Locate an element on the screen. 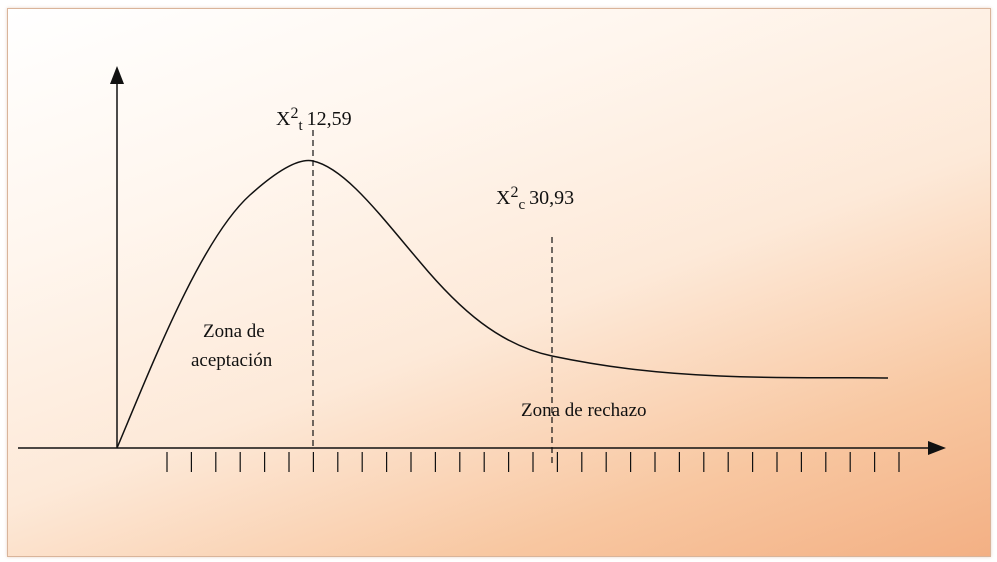  acceptance-zone-label-line2: aceptación is located at coordinates (232, 360).